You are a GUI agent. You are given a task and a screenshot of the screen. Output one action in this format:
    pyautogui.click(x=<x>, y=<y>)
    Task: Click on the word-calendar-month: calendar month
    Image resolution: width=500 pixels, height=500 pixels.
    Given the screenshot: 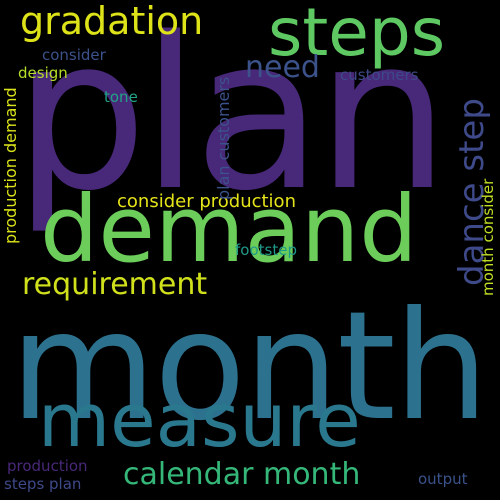 What is the action you would take?
    pyautogui.click(x=242, y=474)
    